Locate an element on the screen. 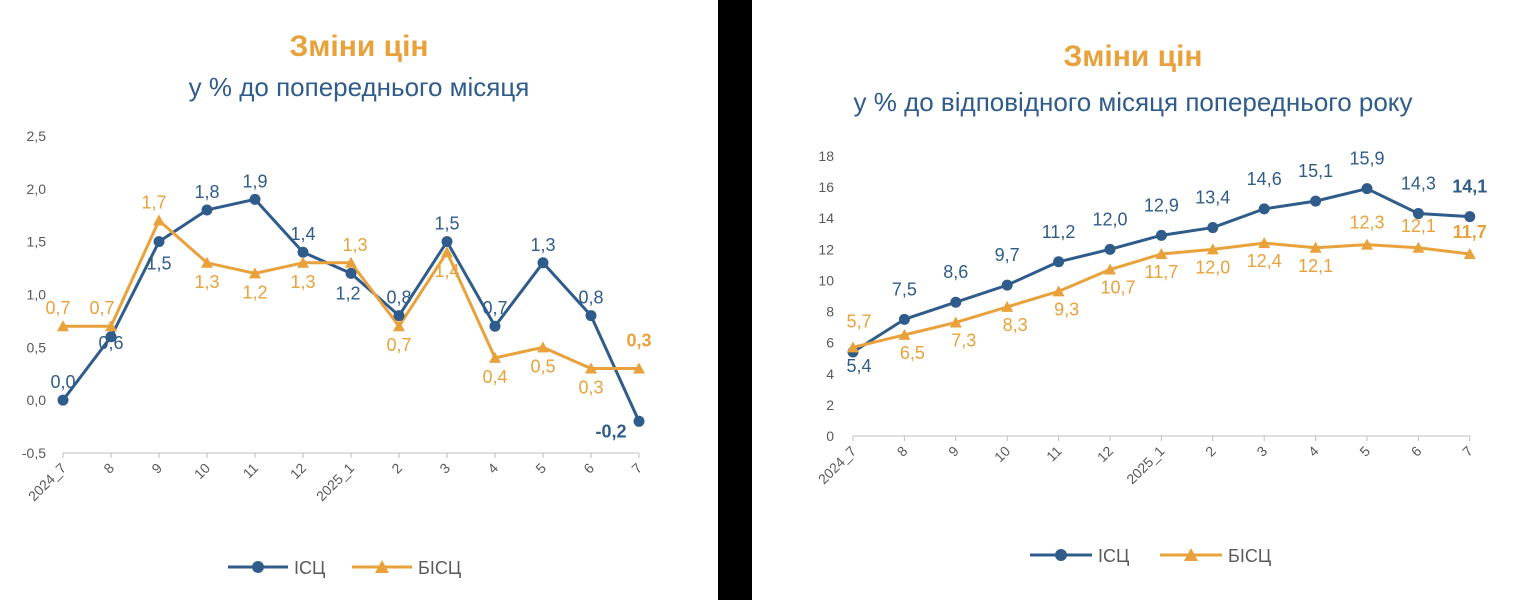 The height and width of the screenshot is (600, 1514). x-tick-label: 12 is located at coordinates (1105, 454).